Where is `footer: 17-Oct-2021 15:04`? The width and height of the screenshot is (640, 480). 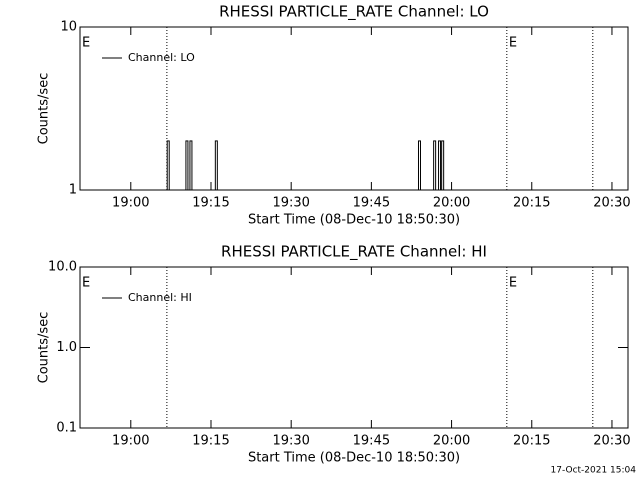 footer: 17-Oct-2021 15:04 is located at coordinates (594, 471).